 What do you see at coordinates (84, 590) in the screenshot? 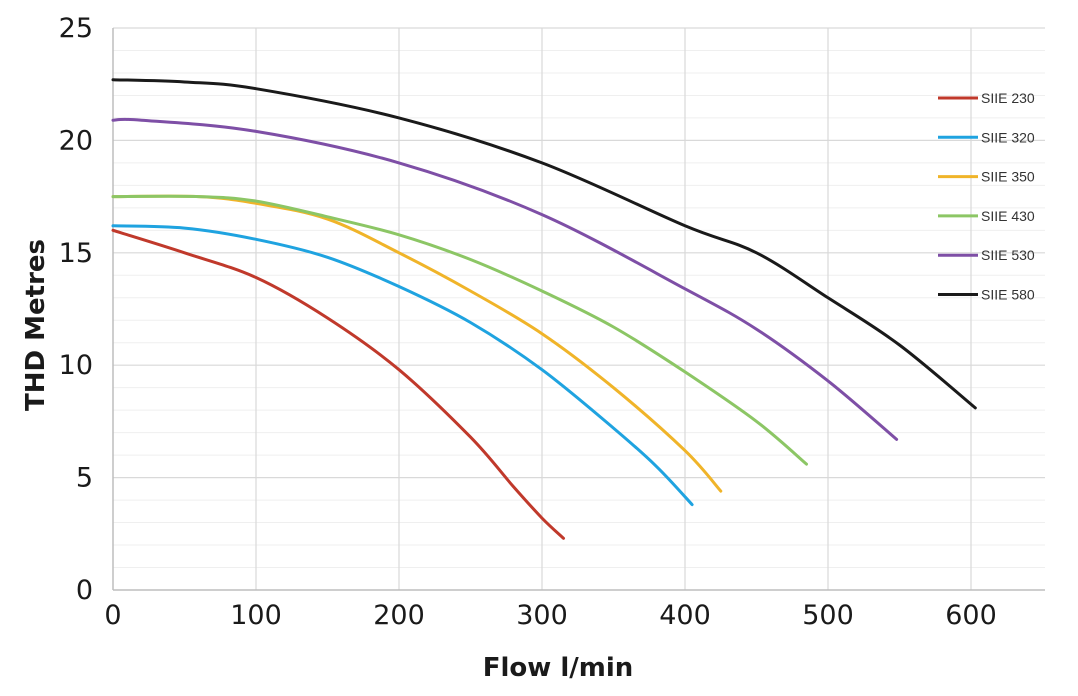
I see `y-tick-label: 0` at bounding box center [84, 590].